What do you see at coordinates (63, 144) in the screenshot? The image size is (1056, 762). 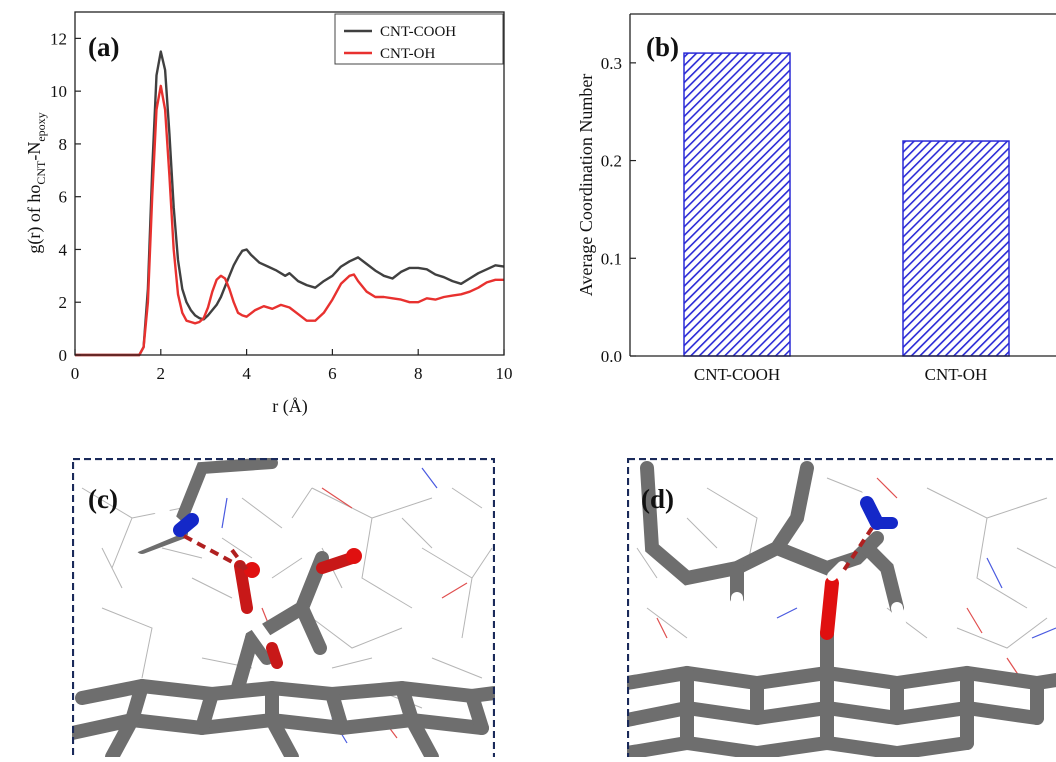 I see `rdf-y-tick-label: 8` at bounding box center [63, 144].